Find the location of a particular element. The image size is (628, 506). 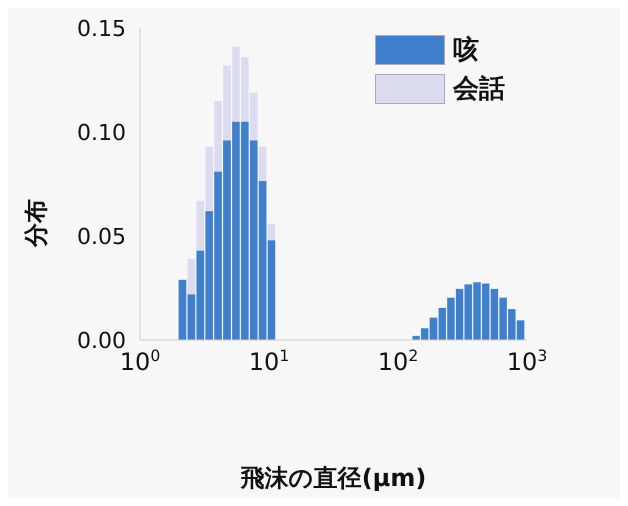

x-tick-label: 10$^{3}$ is located at coordinates (527, 361).